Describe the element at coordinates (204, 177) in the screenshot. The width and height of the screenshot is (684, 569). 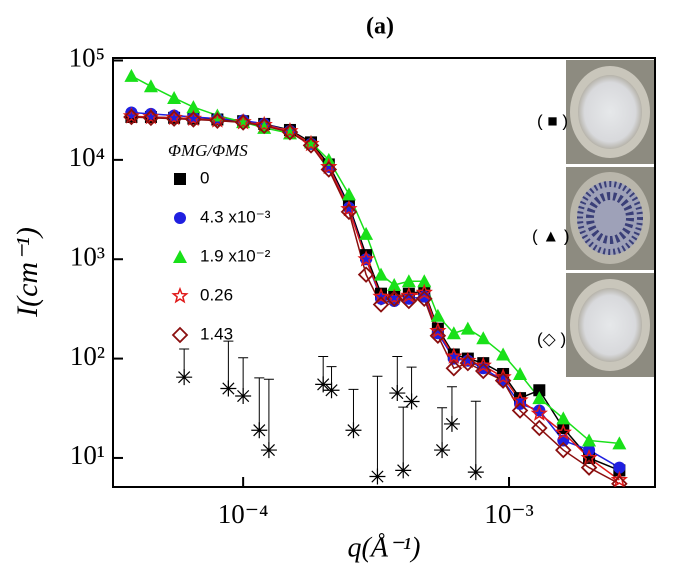
I see `legend-label: 0` at that location.